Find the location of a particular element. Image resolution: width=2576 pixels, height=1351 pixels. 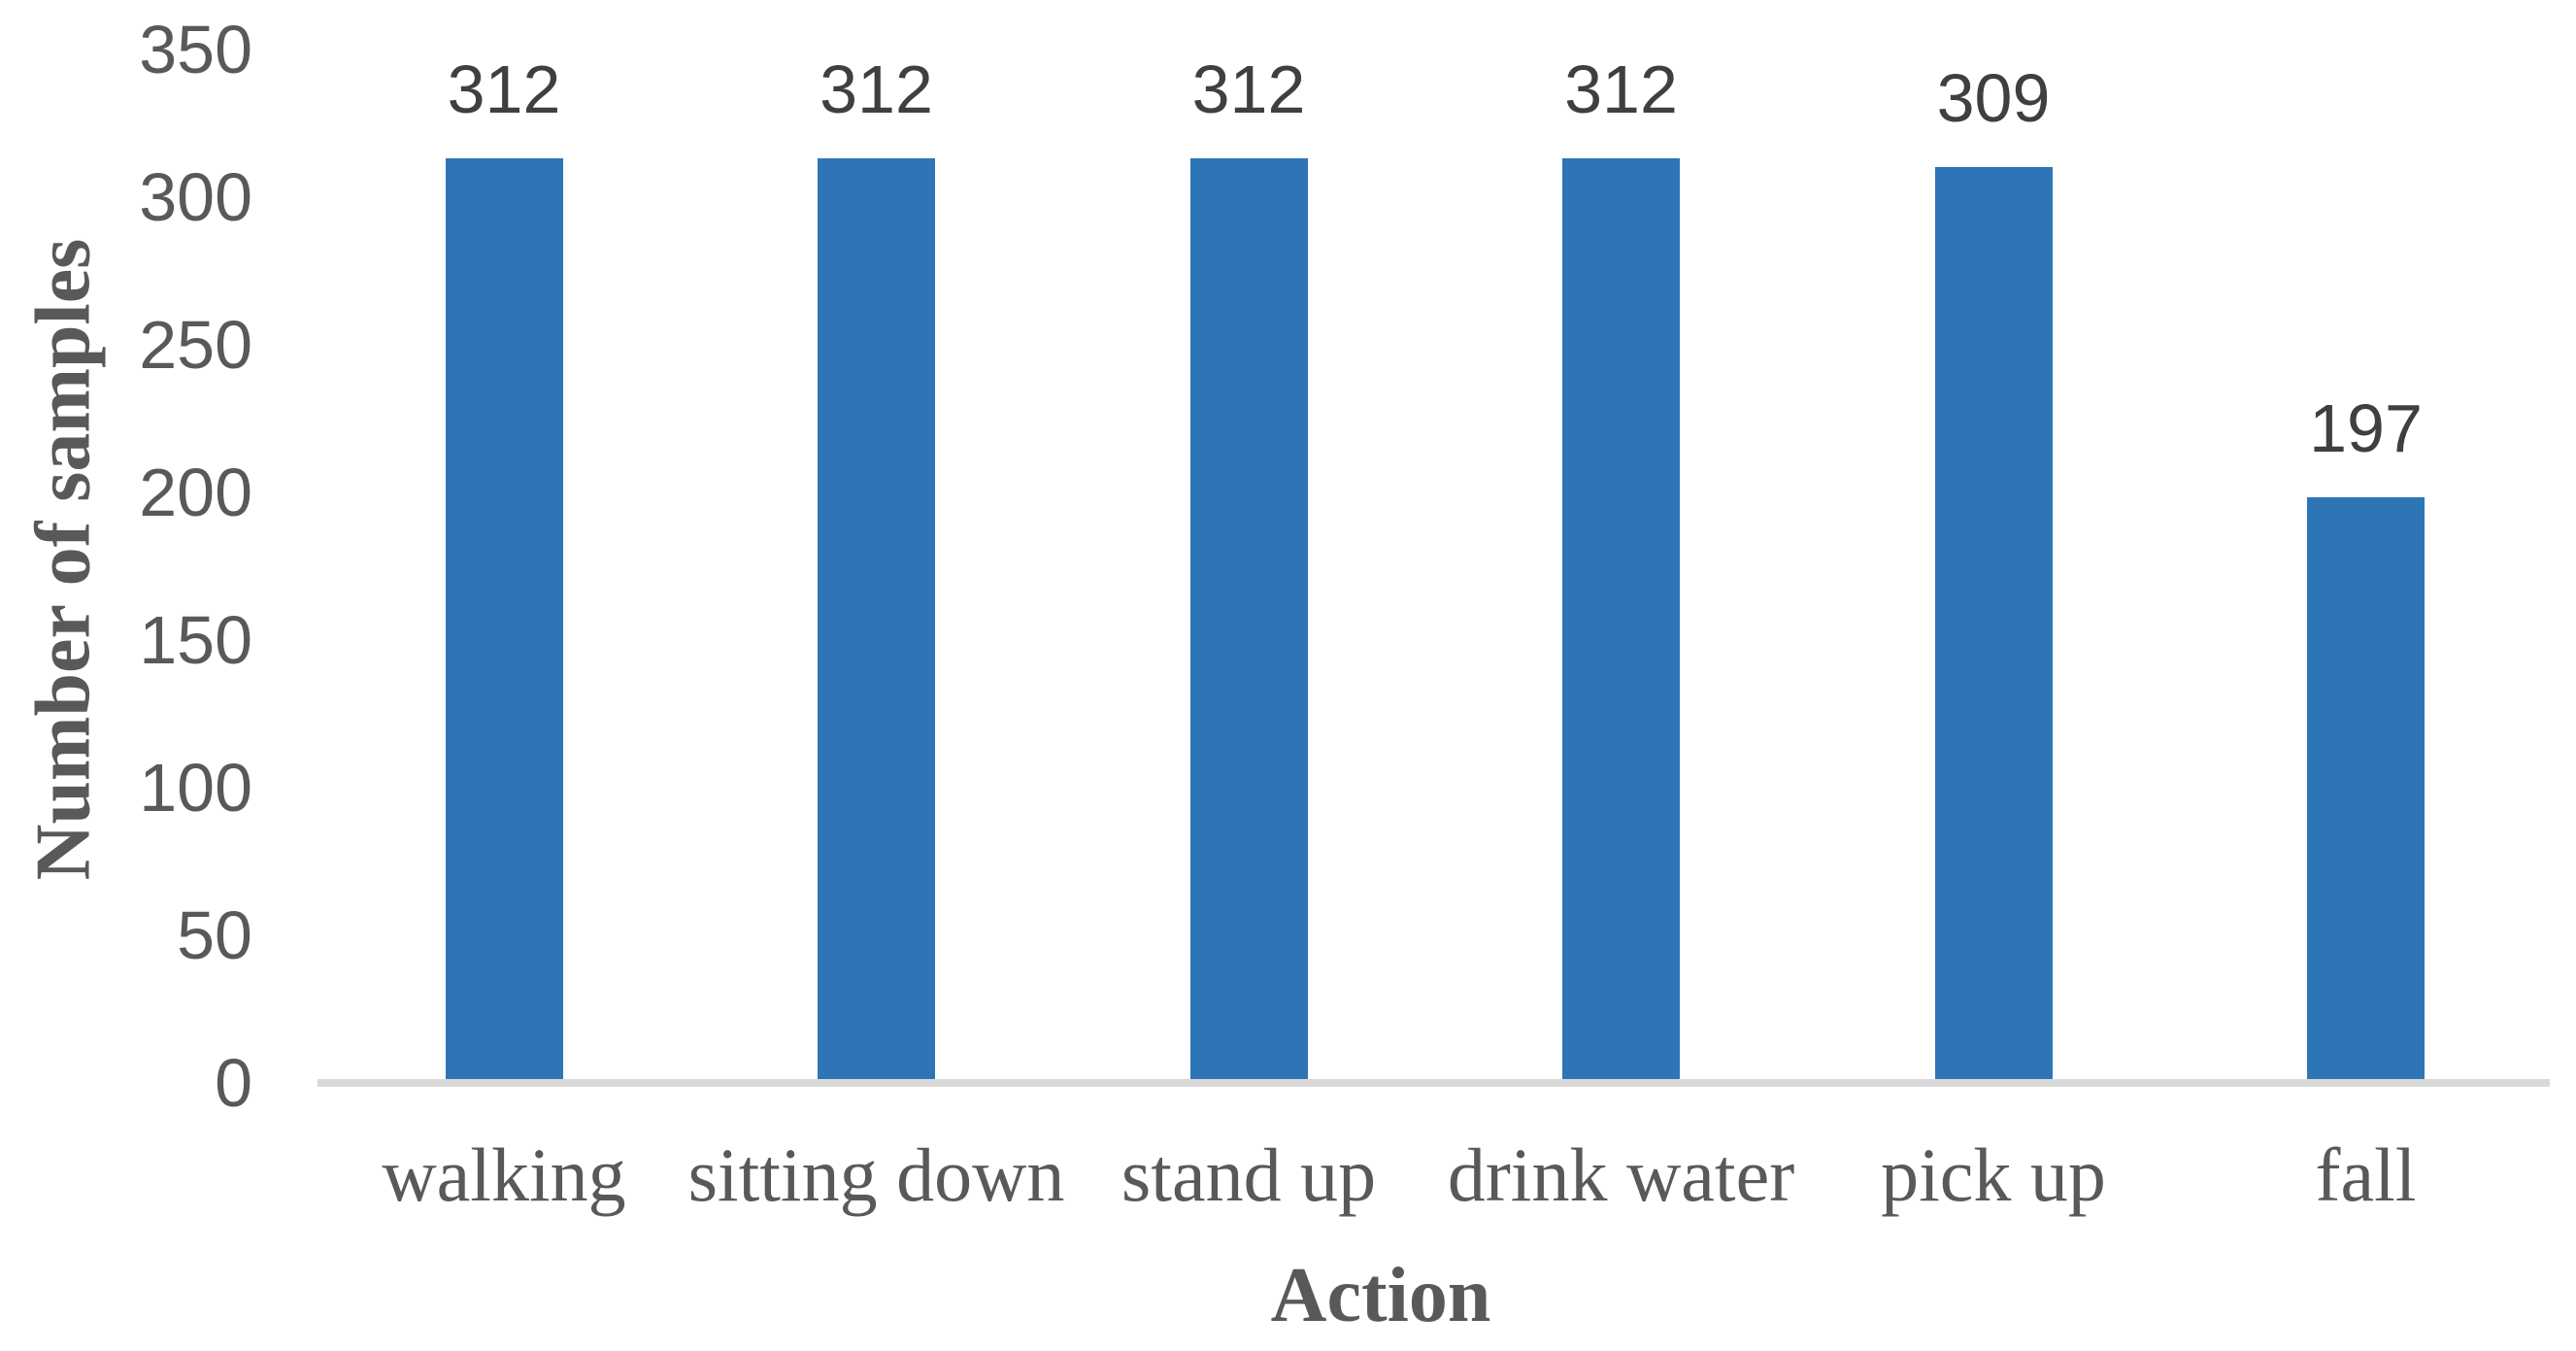

x-axis-title: Action is located at coordinates (1381, 1295).